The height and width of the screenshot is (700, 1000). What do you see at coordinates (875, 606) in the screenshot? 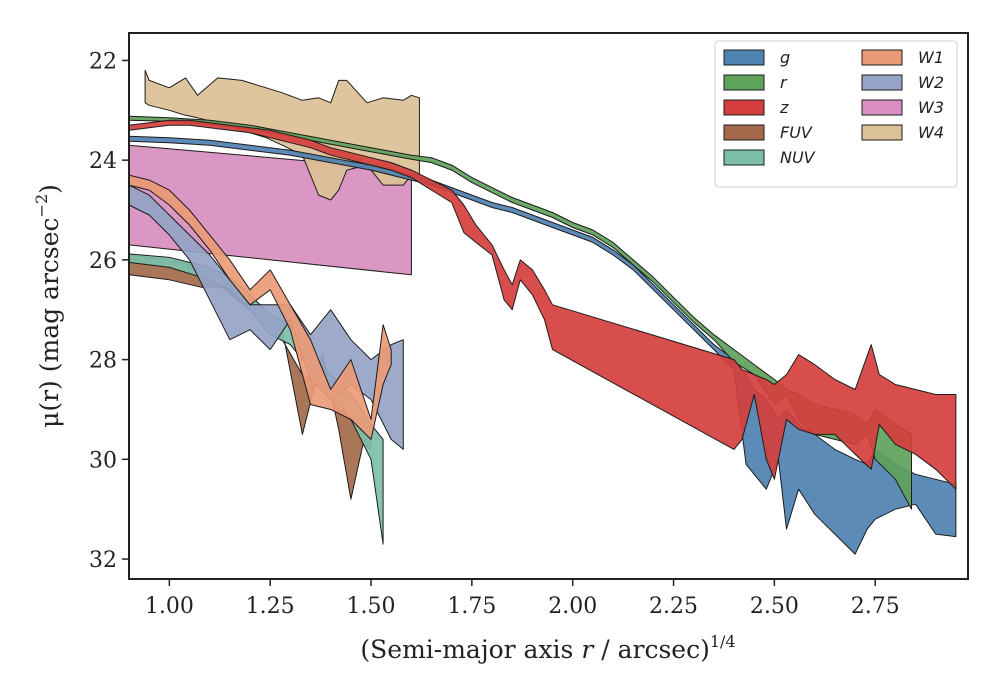
I see `x-tick-label: 2.75` at bounding box center [875, 606].